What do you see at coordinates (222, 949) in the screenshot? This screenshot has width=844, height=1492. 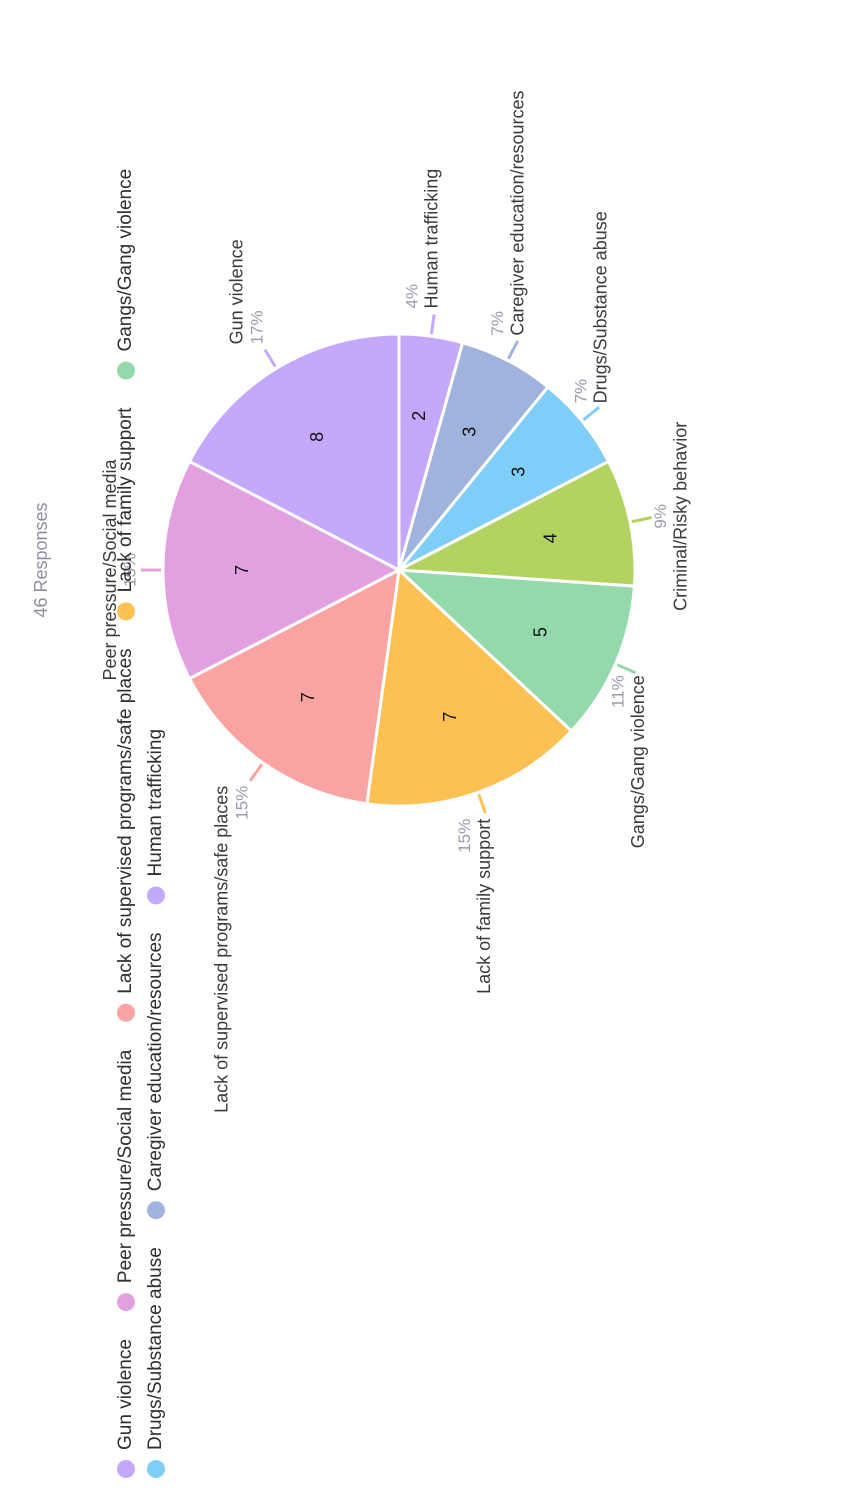 I see `slice-category-label: Lack of supervised programs/safe places` at bounding box center [222, 949].